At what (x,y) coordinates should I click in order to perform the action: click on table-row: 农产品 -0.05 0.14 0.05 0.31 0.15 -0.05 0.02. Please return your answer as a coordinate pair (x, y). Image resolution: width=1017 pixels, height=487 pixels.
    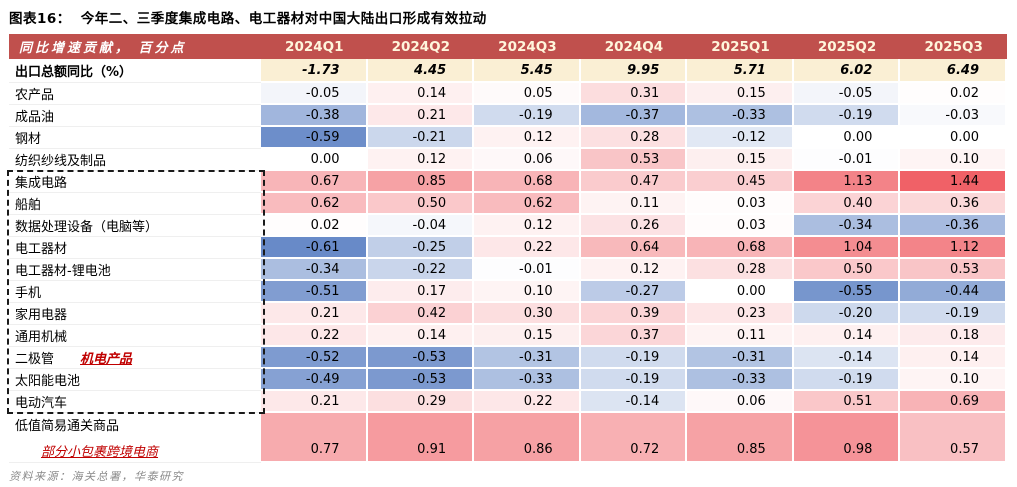
    Looking at the image, I should click on (508, 94).